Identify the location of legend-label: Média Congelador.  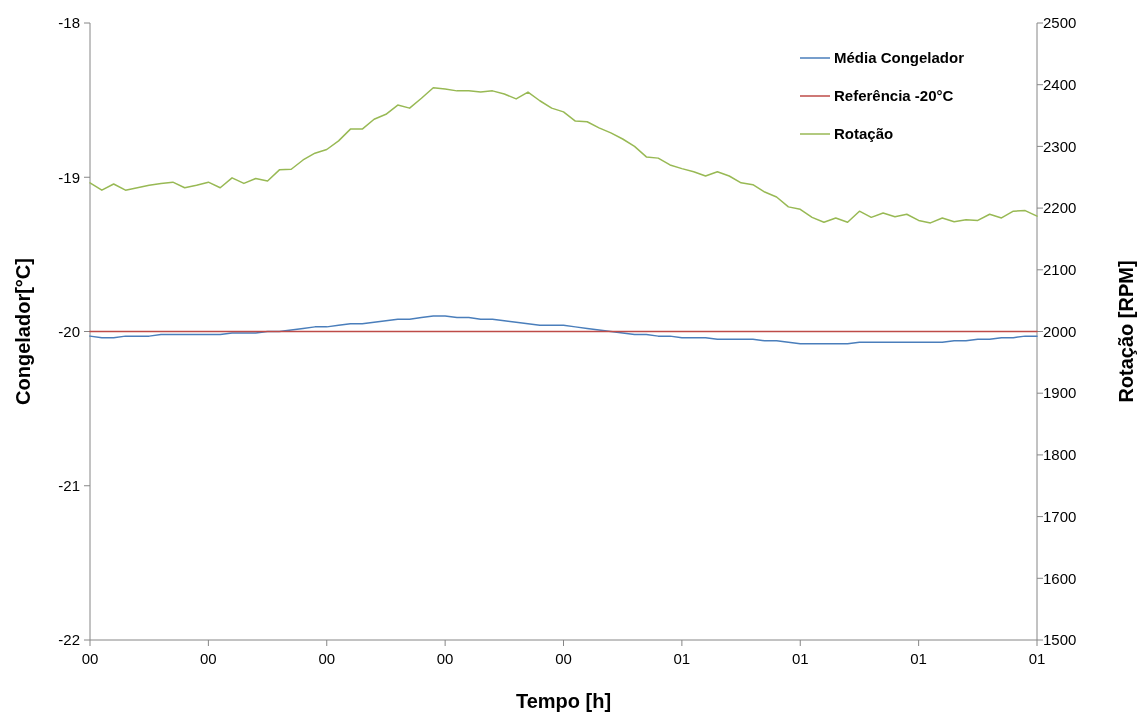
(899, 58).